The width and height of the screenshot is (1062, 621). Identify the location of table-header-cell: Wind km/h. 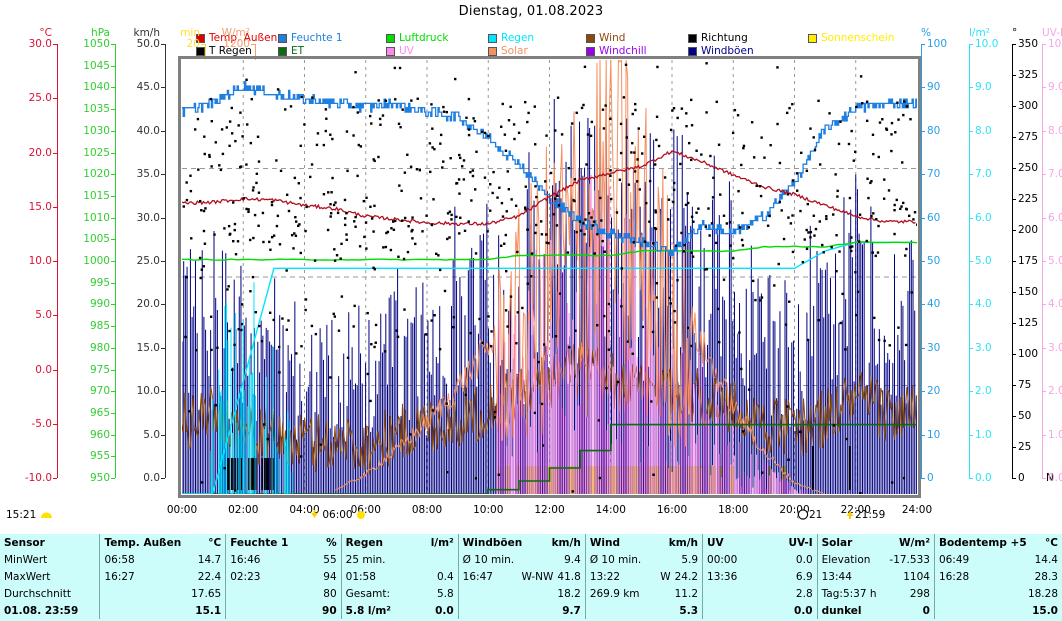
(643, 542).